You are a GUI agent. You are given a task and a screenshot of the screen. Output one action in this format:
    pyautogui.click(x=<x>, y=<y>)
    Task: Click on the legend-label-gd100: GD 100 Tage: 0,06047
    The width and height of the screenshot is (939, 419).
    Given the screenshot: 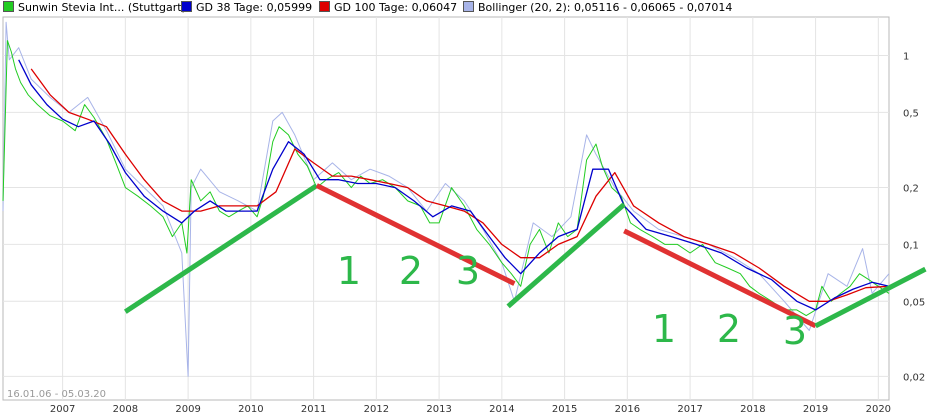 What is the action you would take?
    pyautogui.click(x=396, y=7)
    